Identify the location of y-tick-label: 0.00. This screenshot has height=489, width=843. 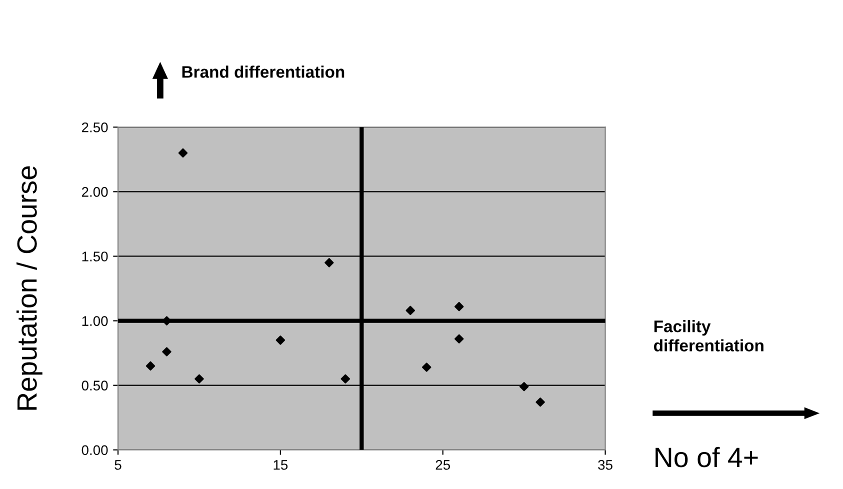
(95, 450).